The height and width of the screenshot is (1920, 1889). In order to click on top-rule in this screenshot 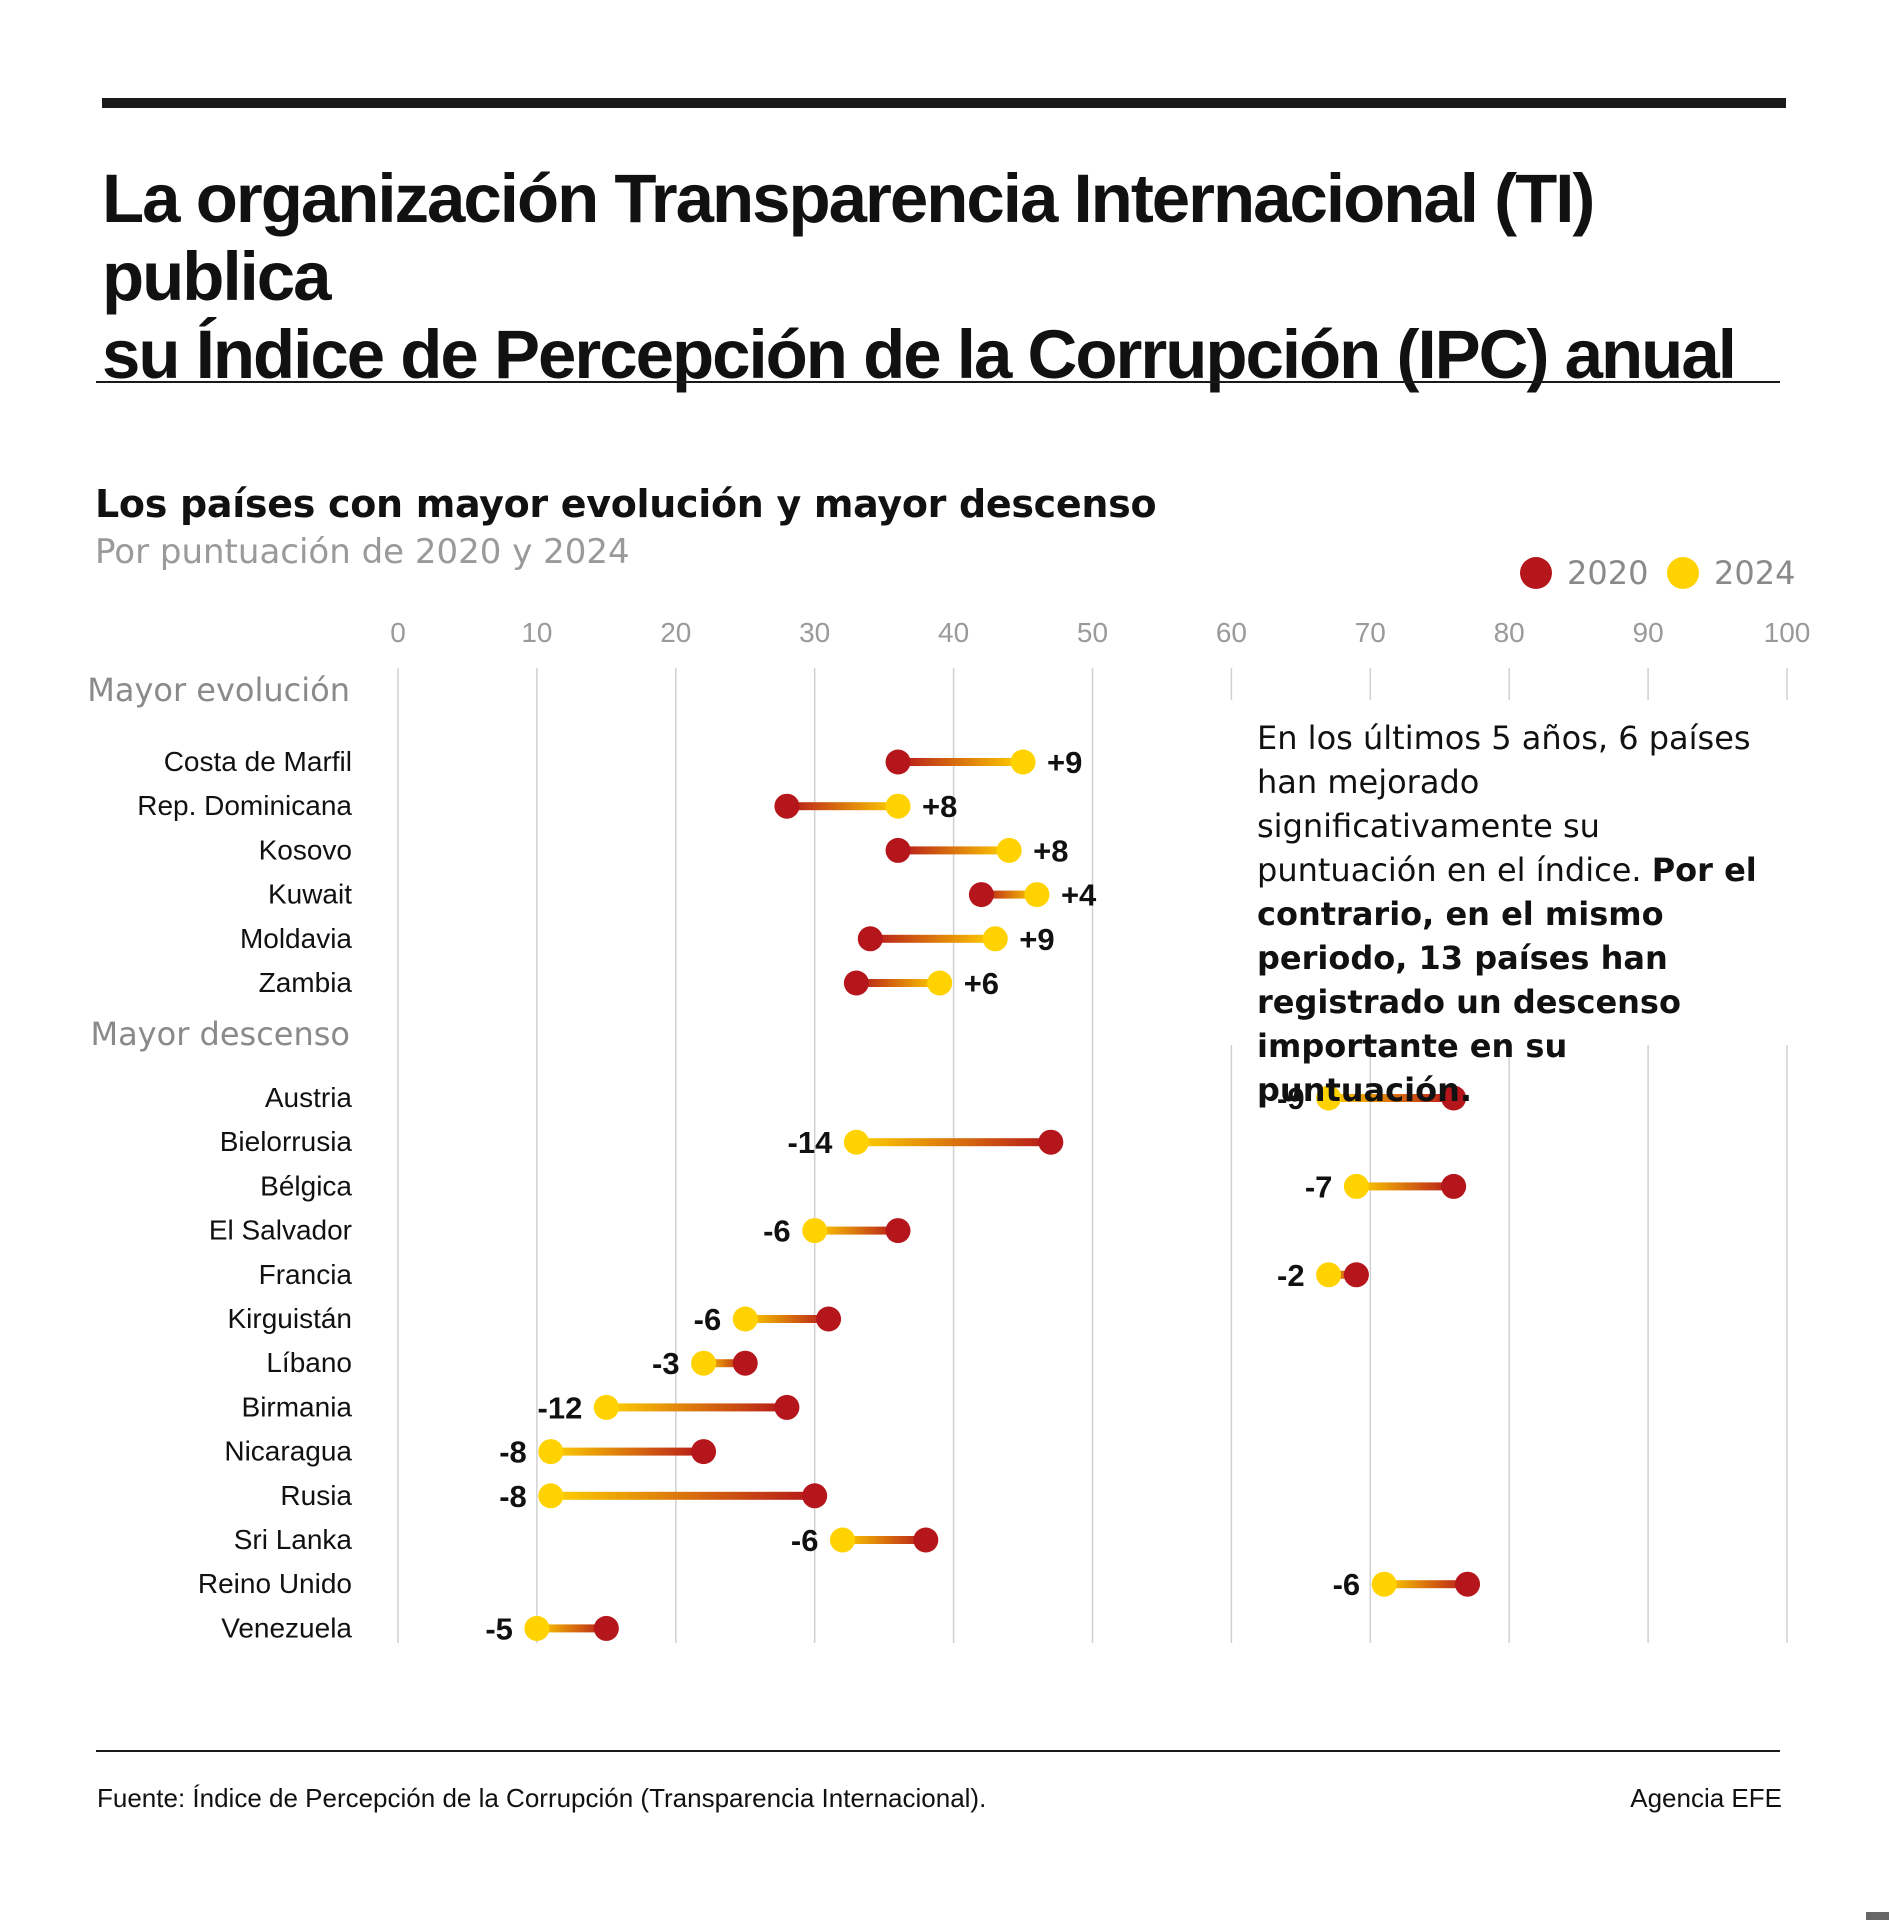, I will do `click(944, 103)`.